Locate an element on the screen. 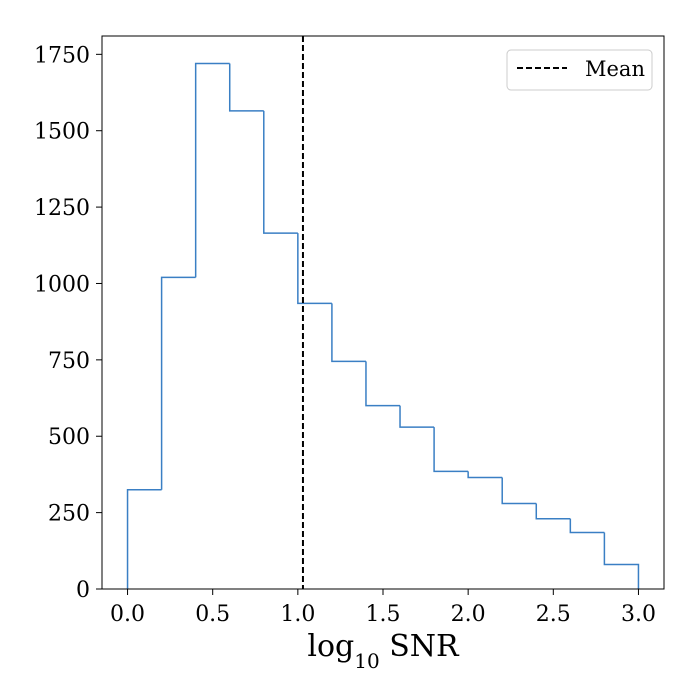  y-tick-label: 250 is located at coordinates (69, 514).